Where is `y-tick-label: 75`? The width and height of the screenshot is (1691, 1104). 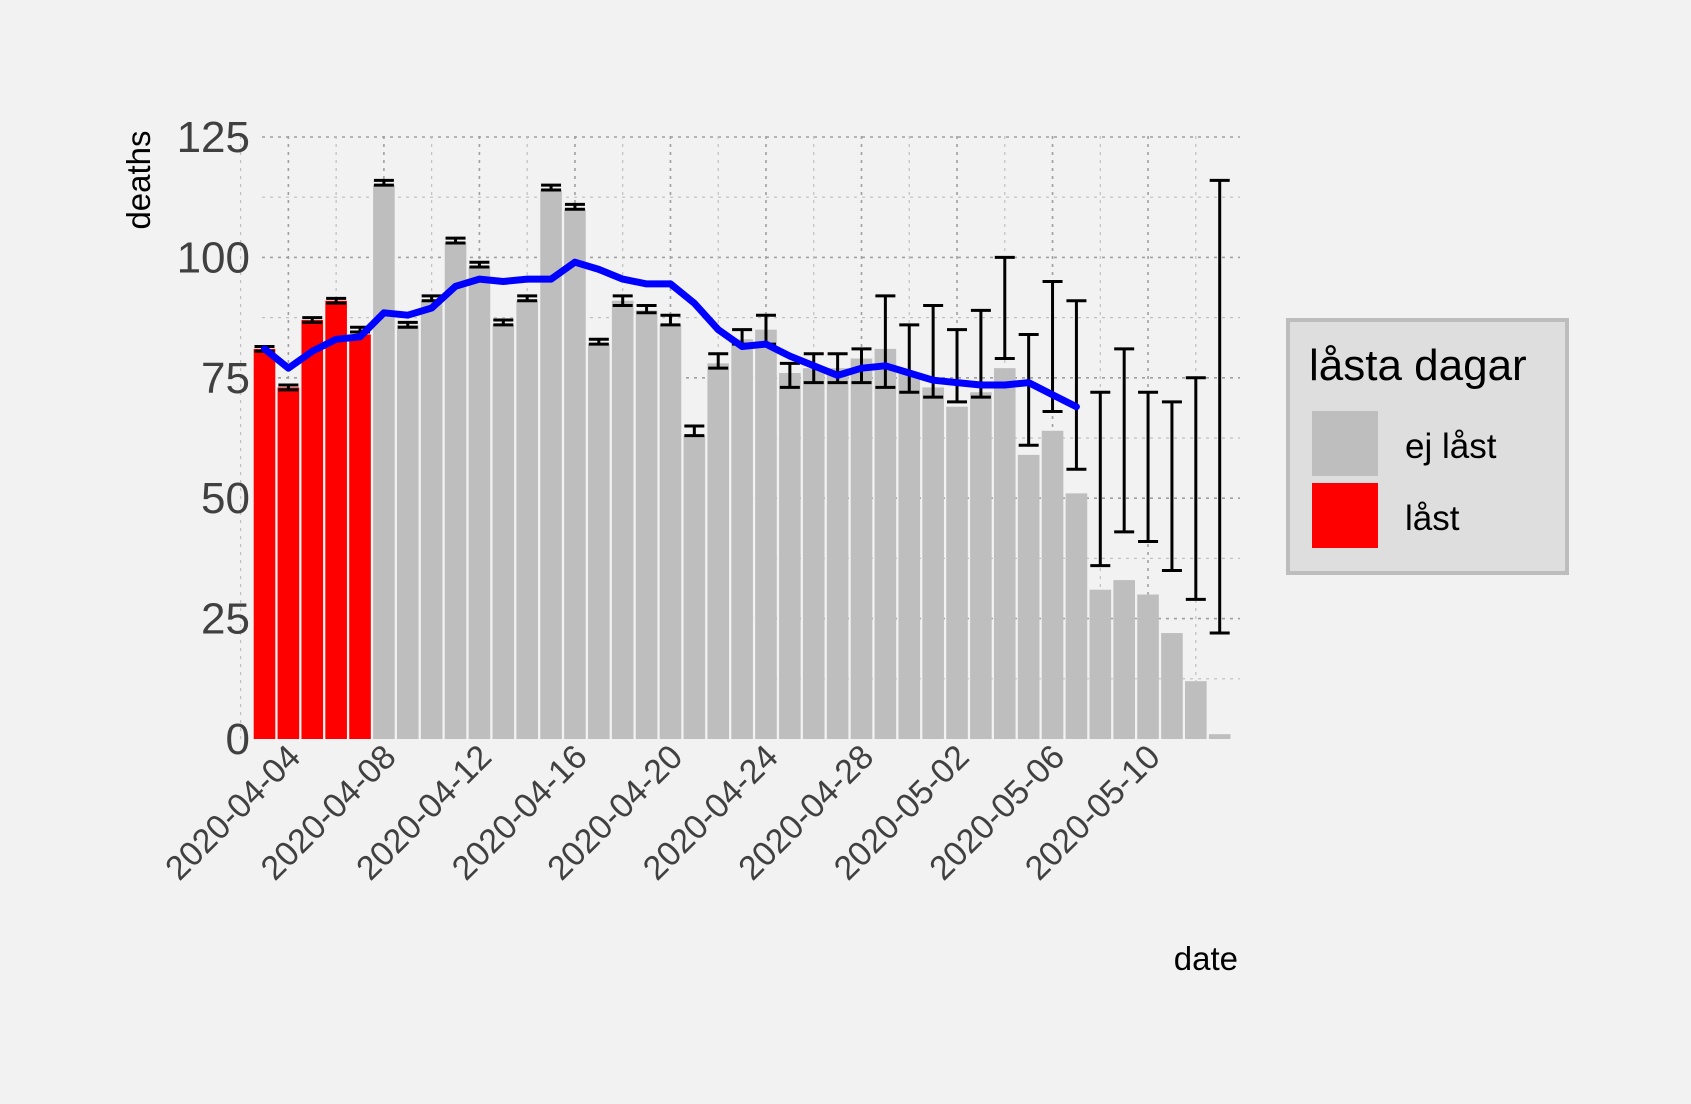
y-tick-label: 75 is located at coordinates (225, 378).